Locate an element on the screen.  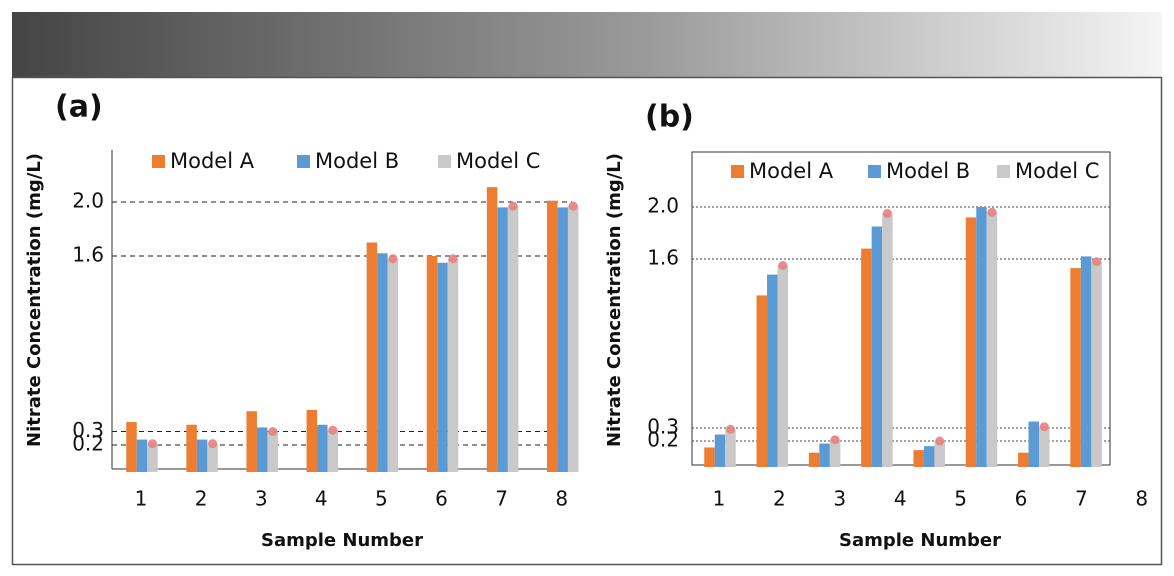
panel-label: (b) is located at coordinates (669, 117).